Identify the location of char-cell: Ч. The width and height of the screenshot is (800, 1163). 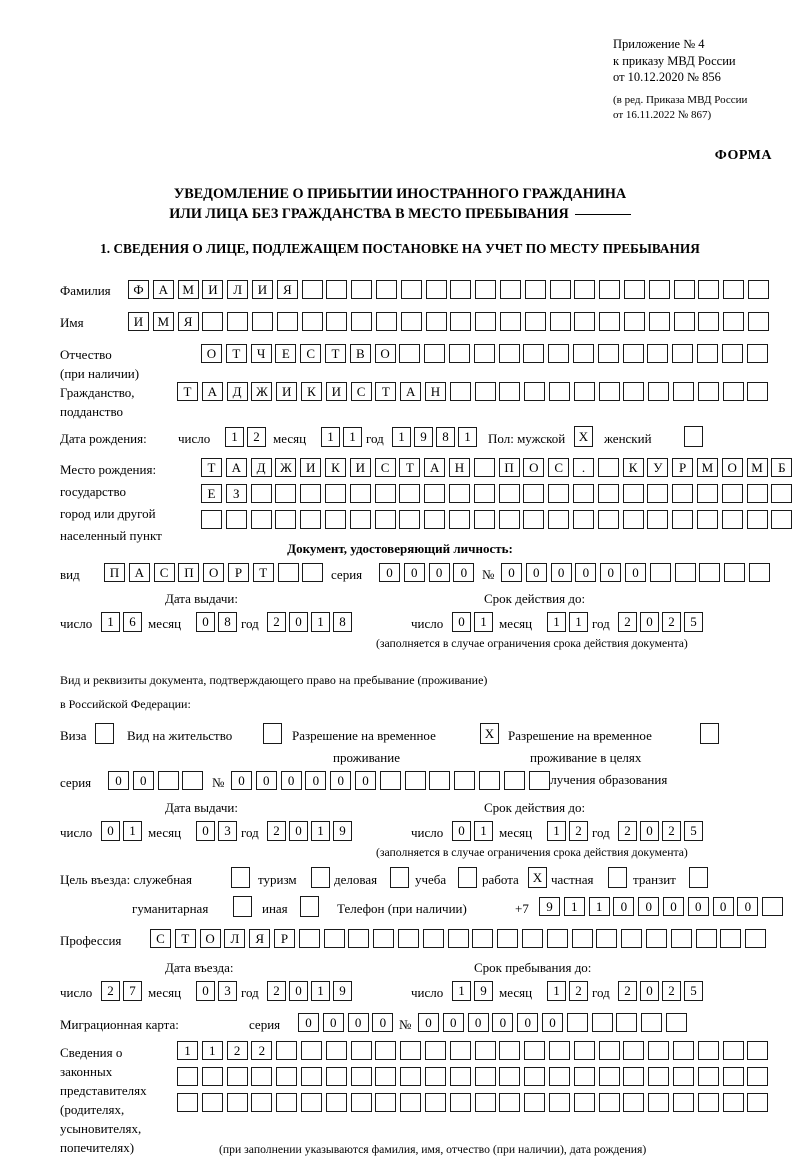
(261, 353).